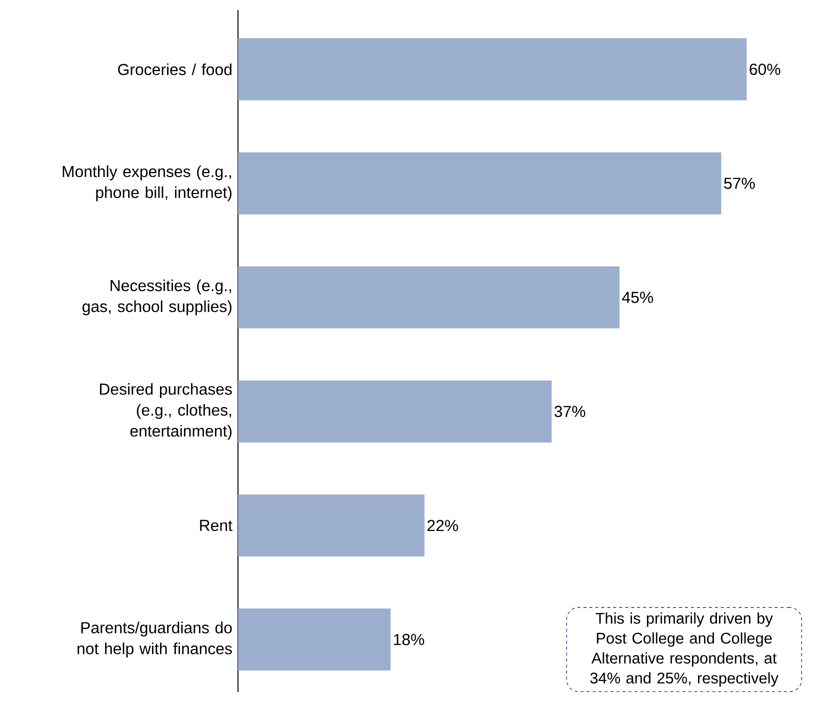  What do you see at coordinates (157, 298) in the screenshot?
I see `y-tick-label: Necessities (e.g., gas, school supplies)` at bounding box center [157, 298].